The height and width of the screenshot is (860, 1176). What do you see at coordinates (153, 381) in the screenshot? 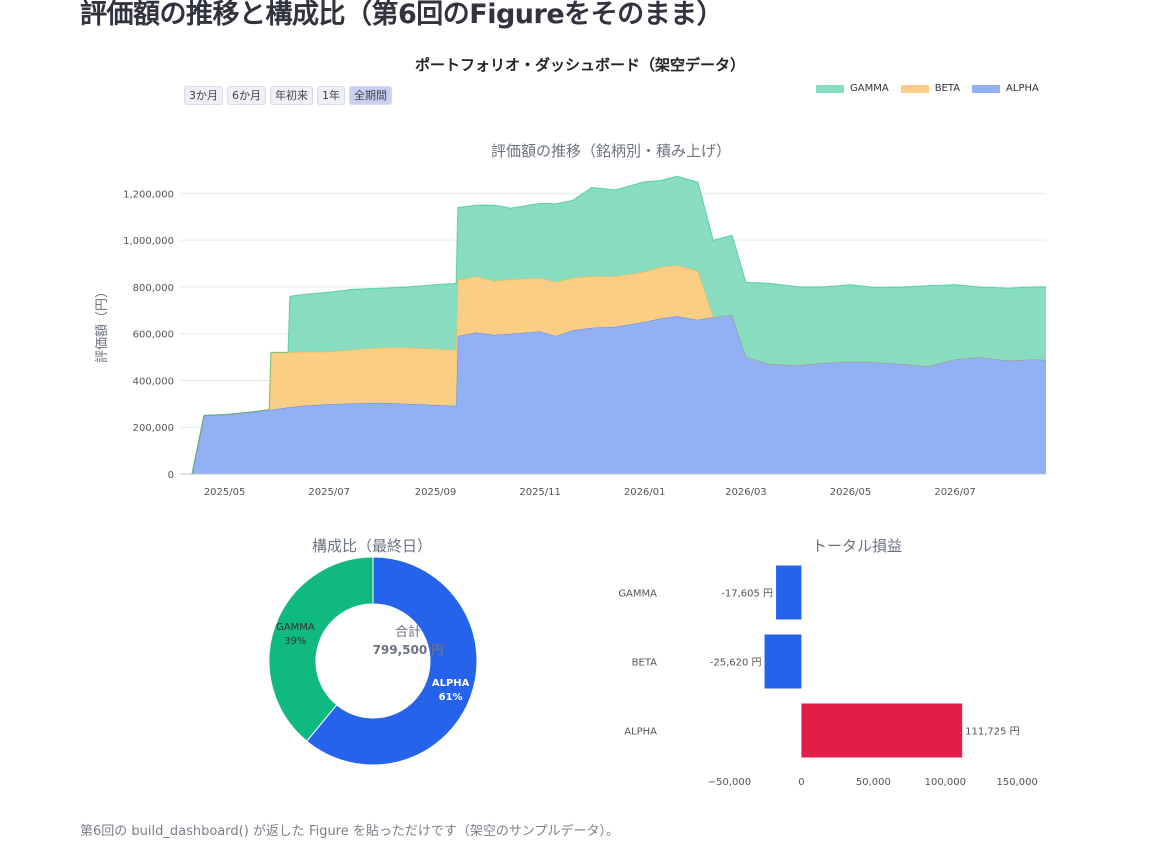
I see `y-tick-label: 400,000` at bounding box center [153, 381].